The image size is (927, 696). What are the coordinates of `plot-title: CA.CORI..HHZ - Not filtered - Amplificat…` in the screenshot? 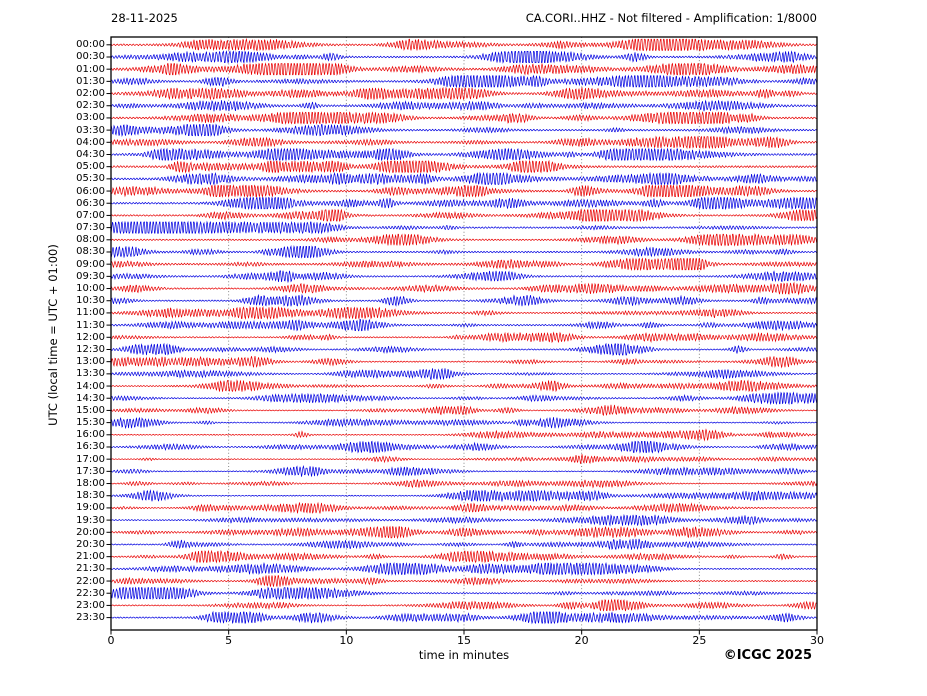 It's located at (671, 18).